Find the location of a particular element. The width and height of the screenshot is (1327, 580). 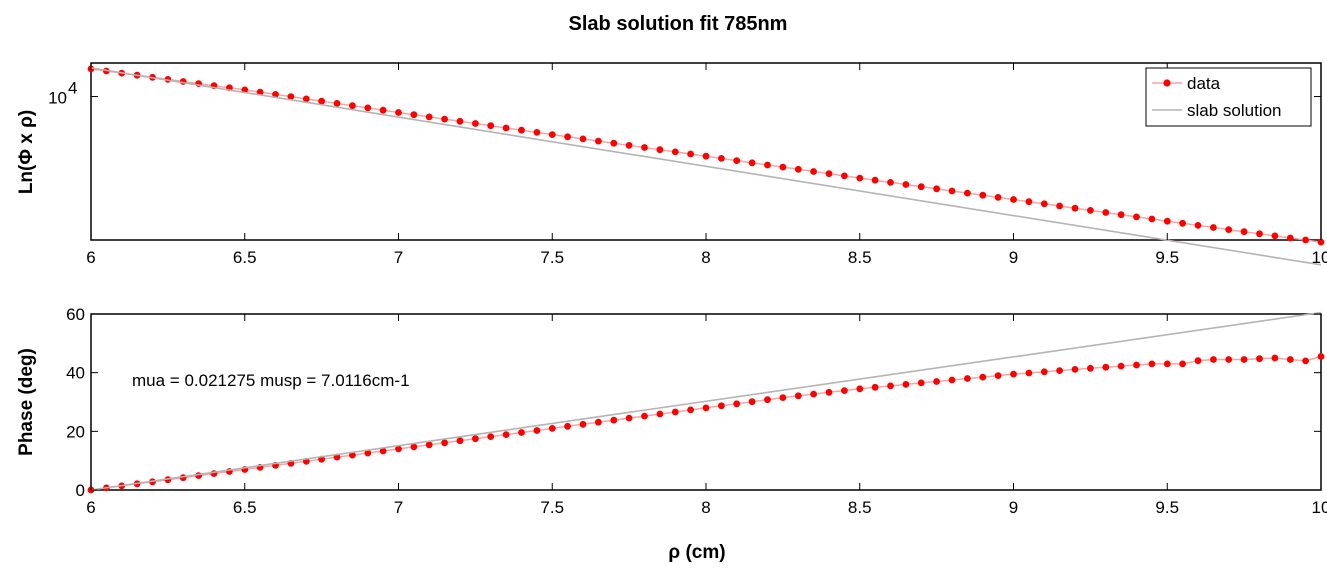

x-tick-label: 9 is located at coordinates (1013, 507).